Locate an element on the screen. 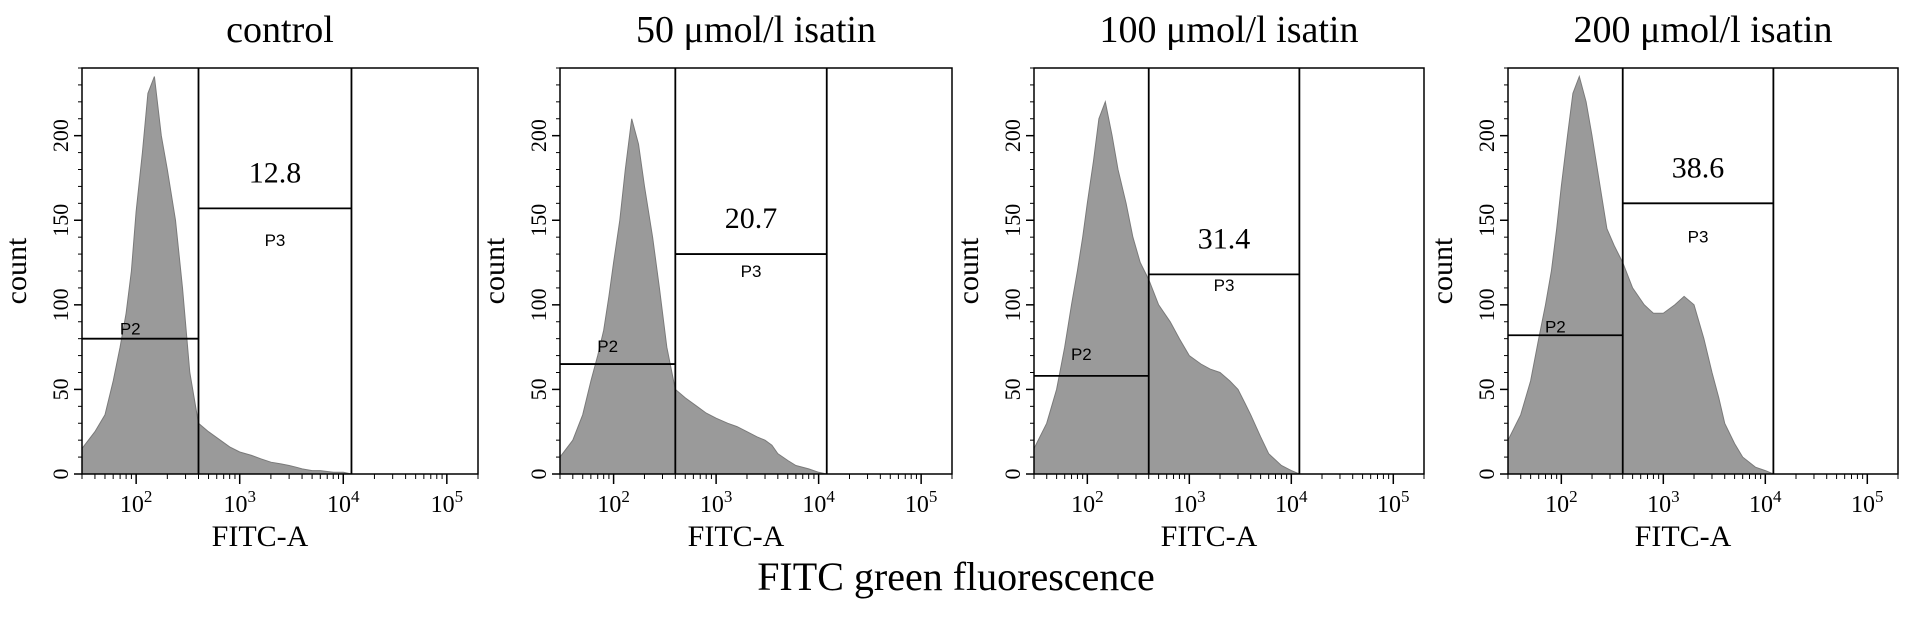 Image resolution: width=1913 pixels, height=617 pixels. panel-title: control is located at coordinates (280, 30).